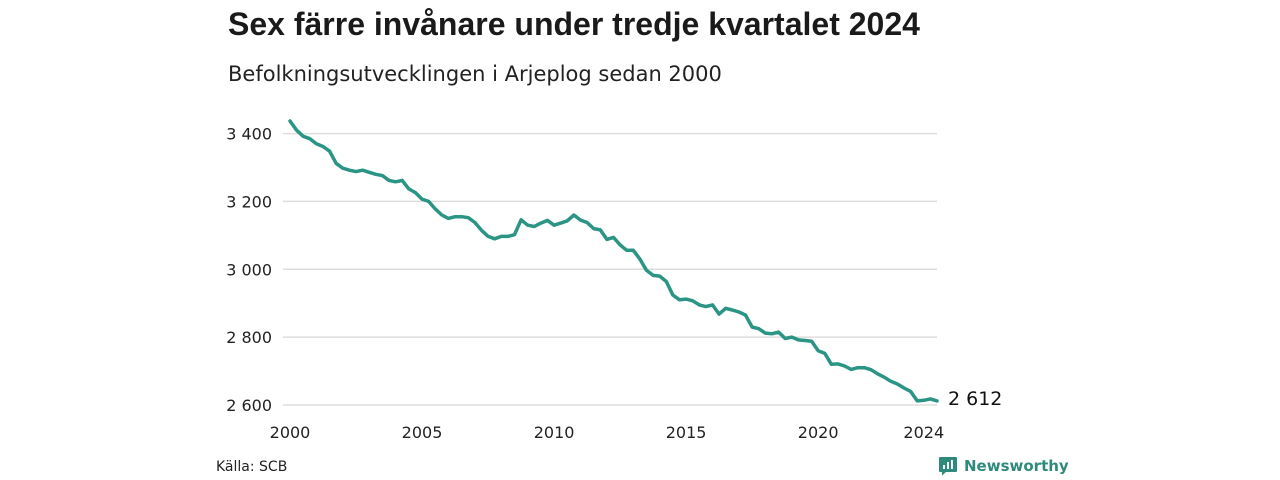 The width and height of the screenshot is (1280, 480). I want to click on brand-logo: Newsworthy, so click(1003, 466).